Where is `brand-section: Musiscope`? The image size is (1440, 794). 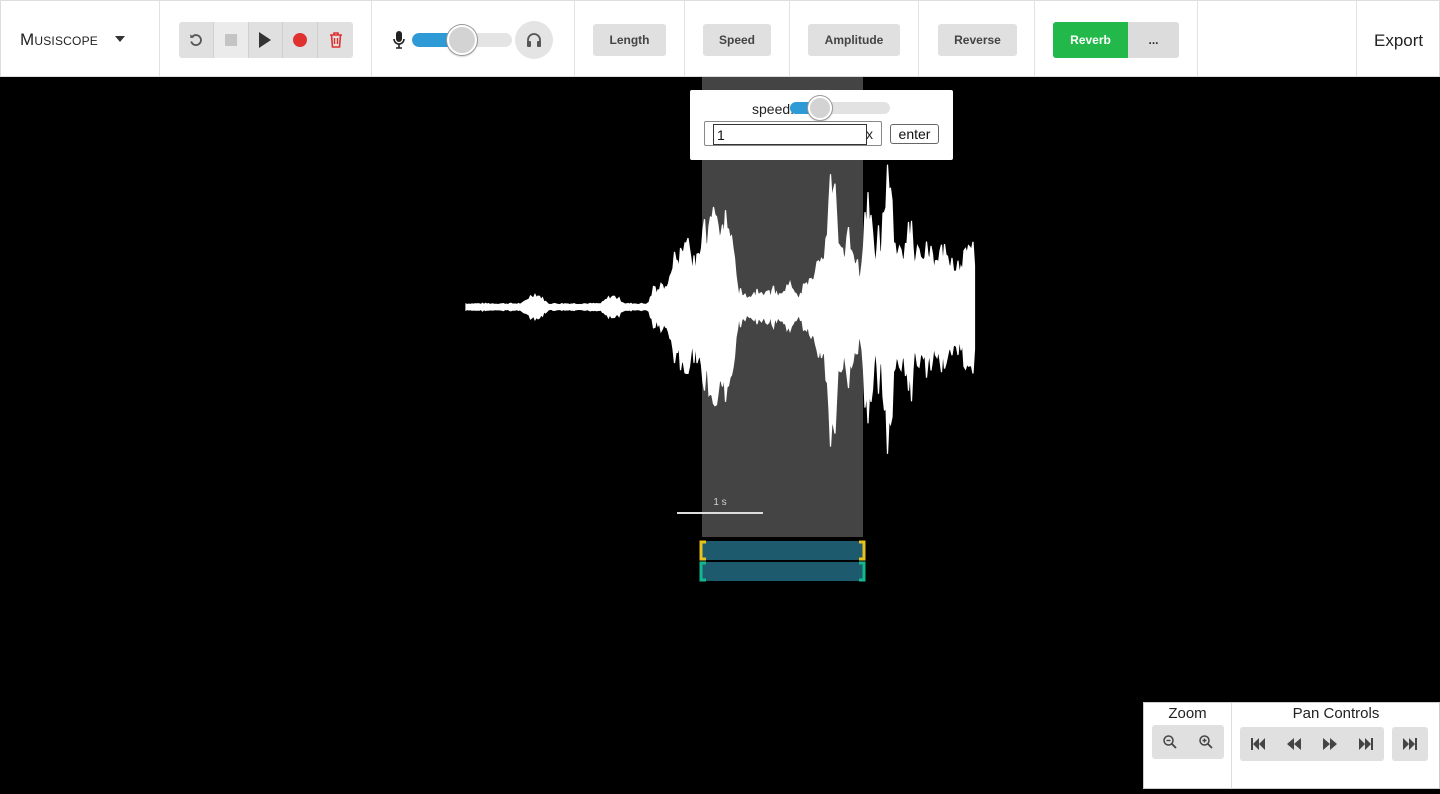
brand-section: Musiscope is located at coordinates (80, 39).